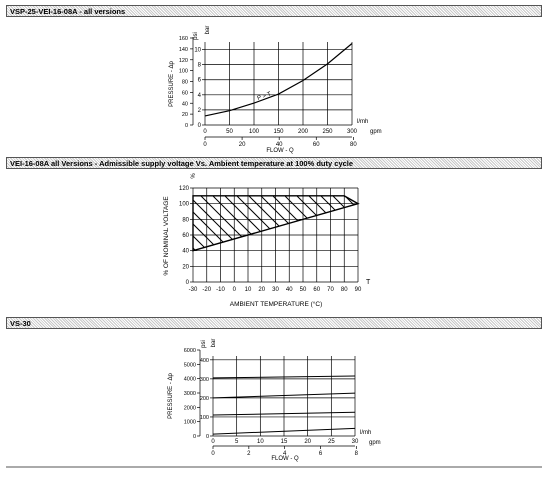  What do you see at coordinates (375, 443) in the screenshot?
I see `c3-xunit-gpm: gpm` at bounding box center [375, 443].